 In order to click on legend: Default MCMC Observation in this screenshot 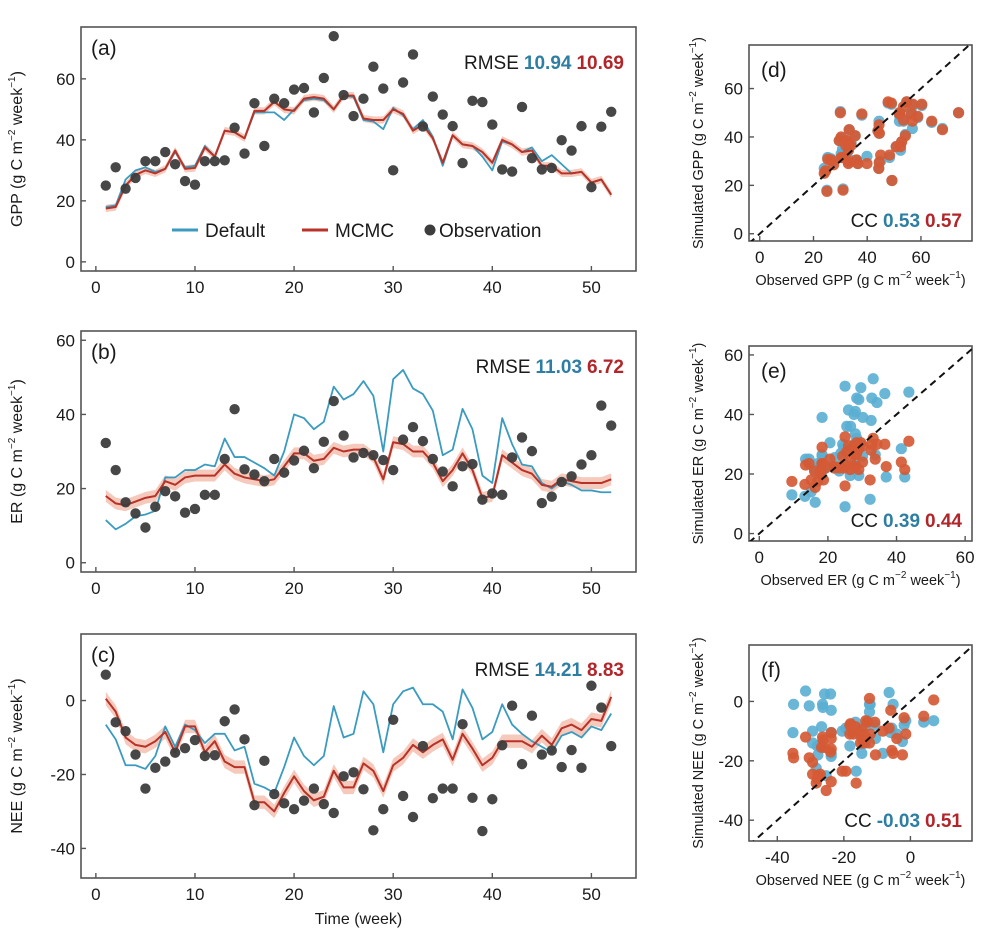, I will do `click(356, 231)`.